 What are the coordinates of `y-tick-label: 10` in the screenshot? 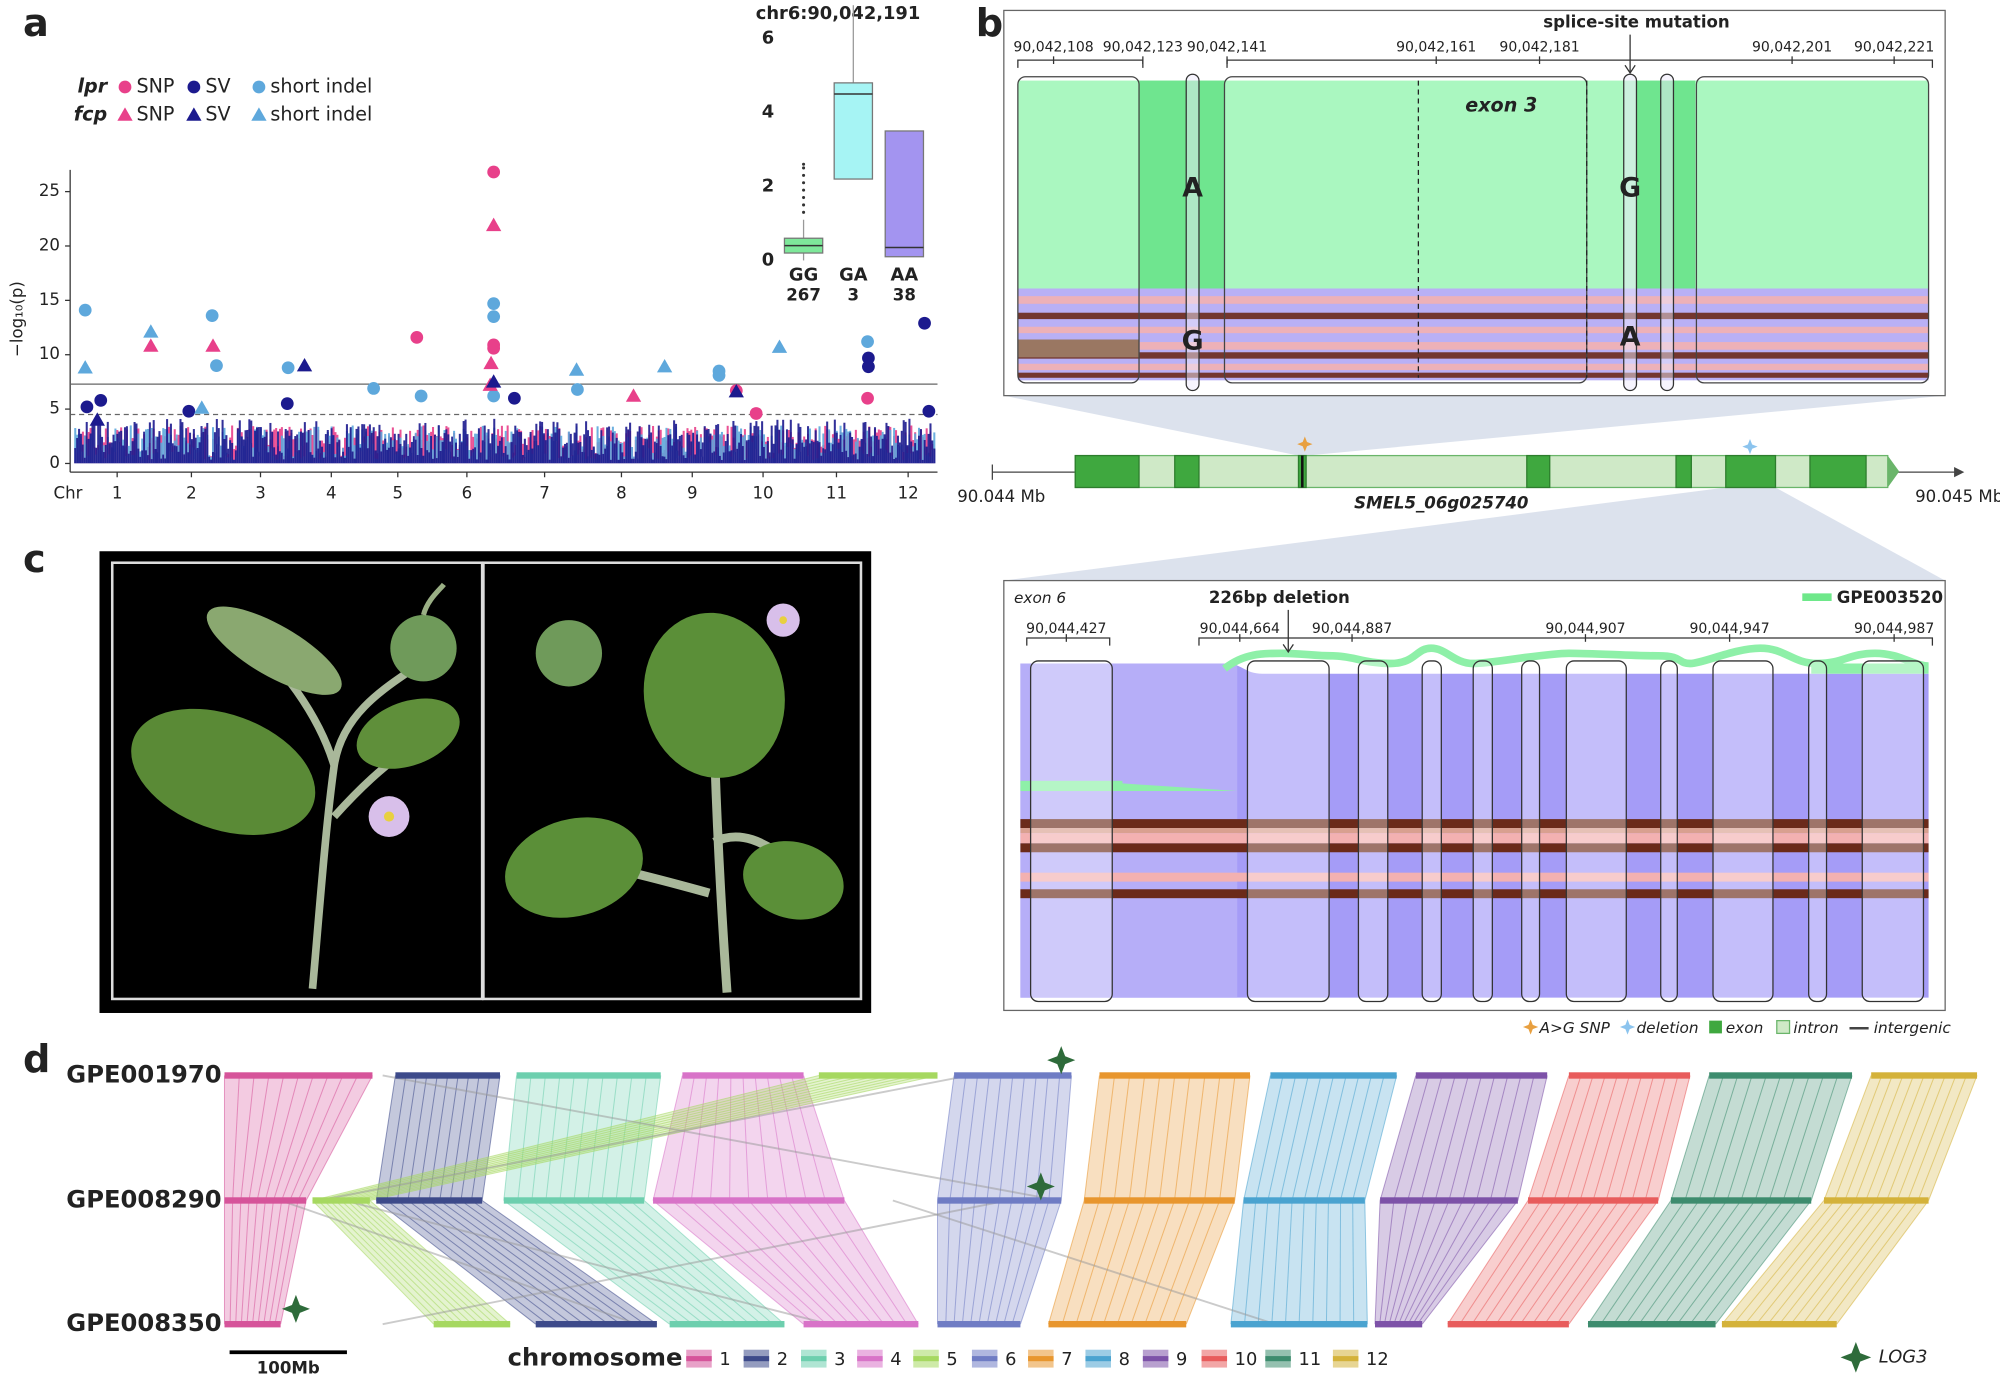 It's located at (49, 353).